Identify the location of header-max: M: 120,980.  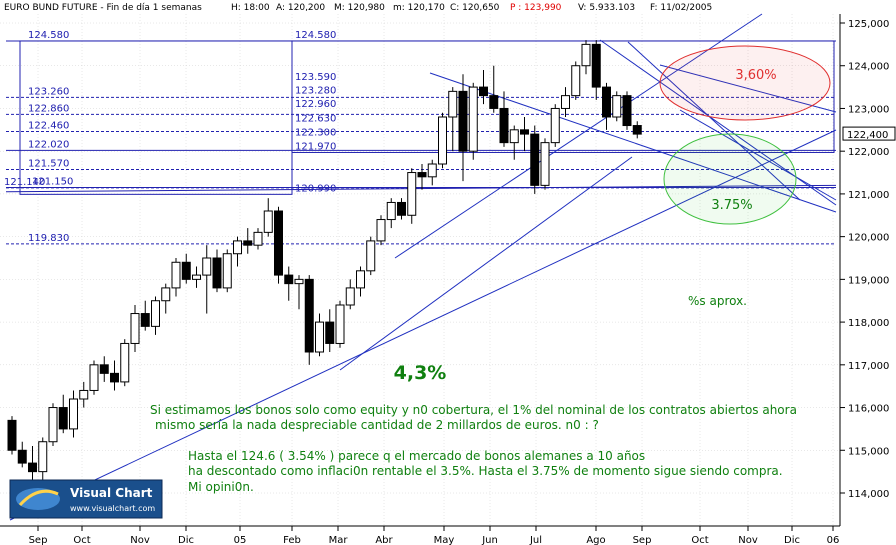
(359, 8).